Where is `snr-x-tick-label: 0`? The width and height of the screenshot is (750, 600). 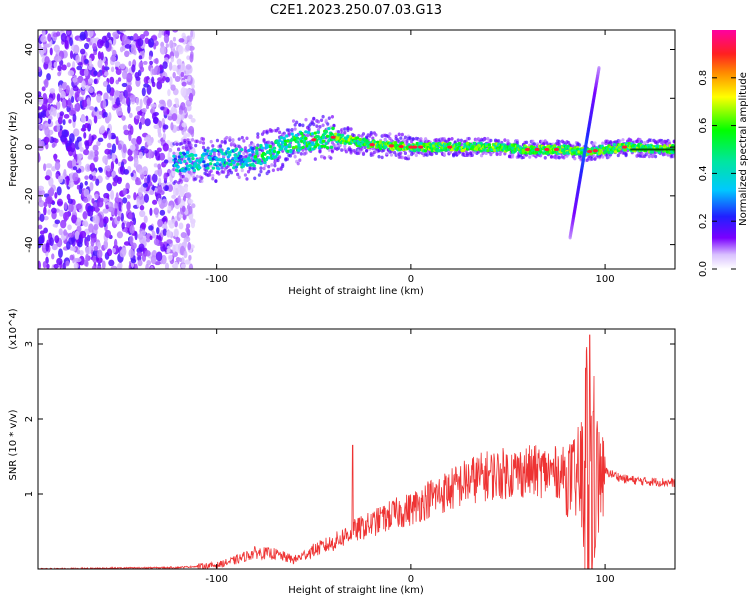 snr-x-tick-label: 0 is located at coordinates (411, 579).